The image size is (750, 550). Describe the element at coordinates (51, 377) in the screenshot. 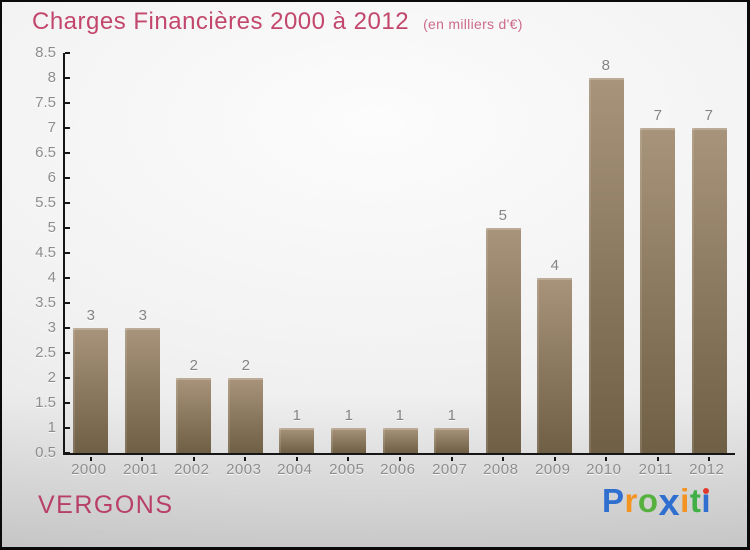

I see `y-axis-tick-label: 2` at that location.